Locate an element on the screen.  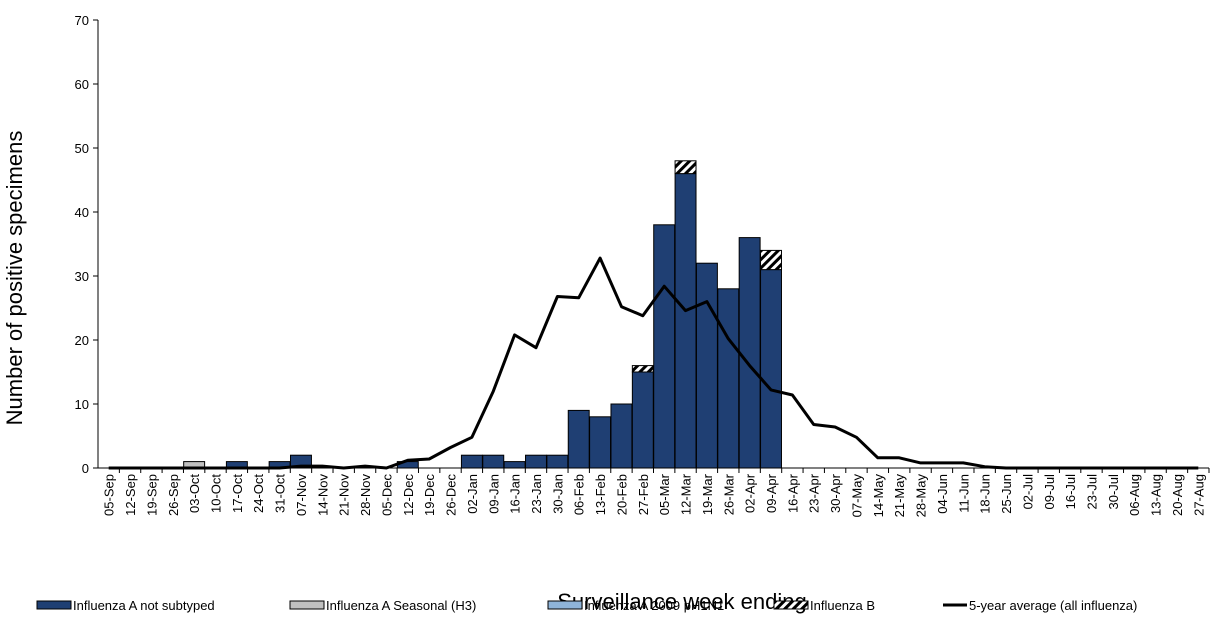
x-tick-label: 26-Sep is located at coordinates (173, 495).